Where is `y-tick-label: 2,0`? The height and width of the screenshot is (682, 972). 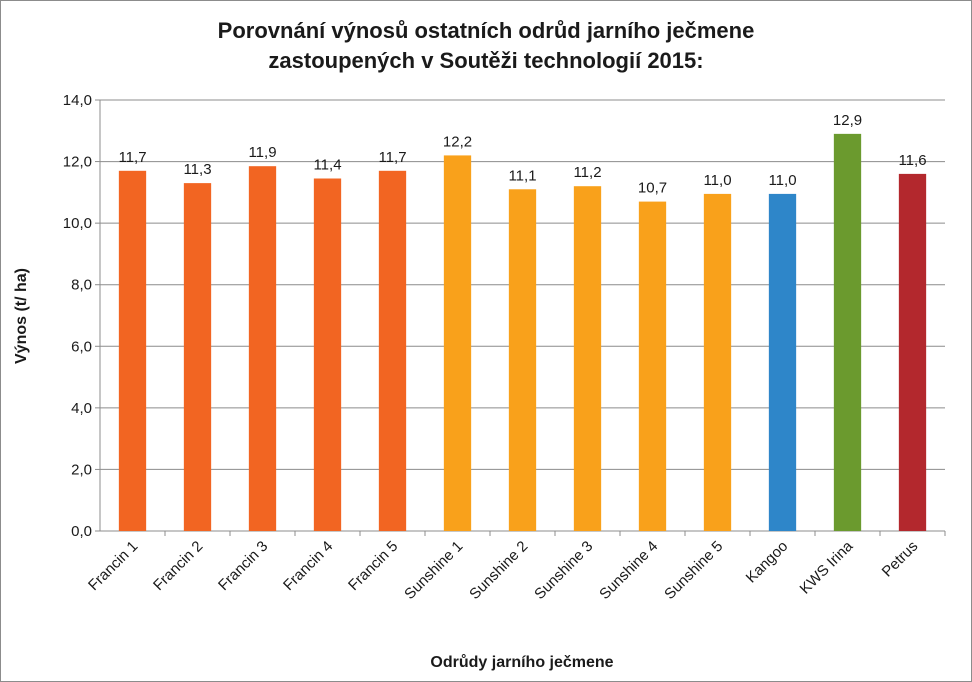
y-tick-label: 2,0 is located at coordinates (81, 469).